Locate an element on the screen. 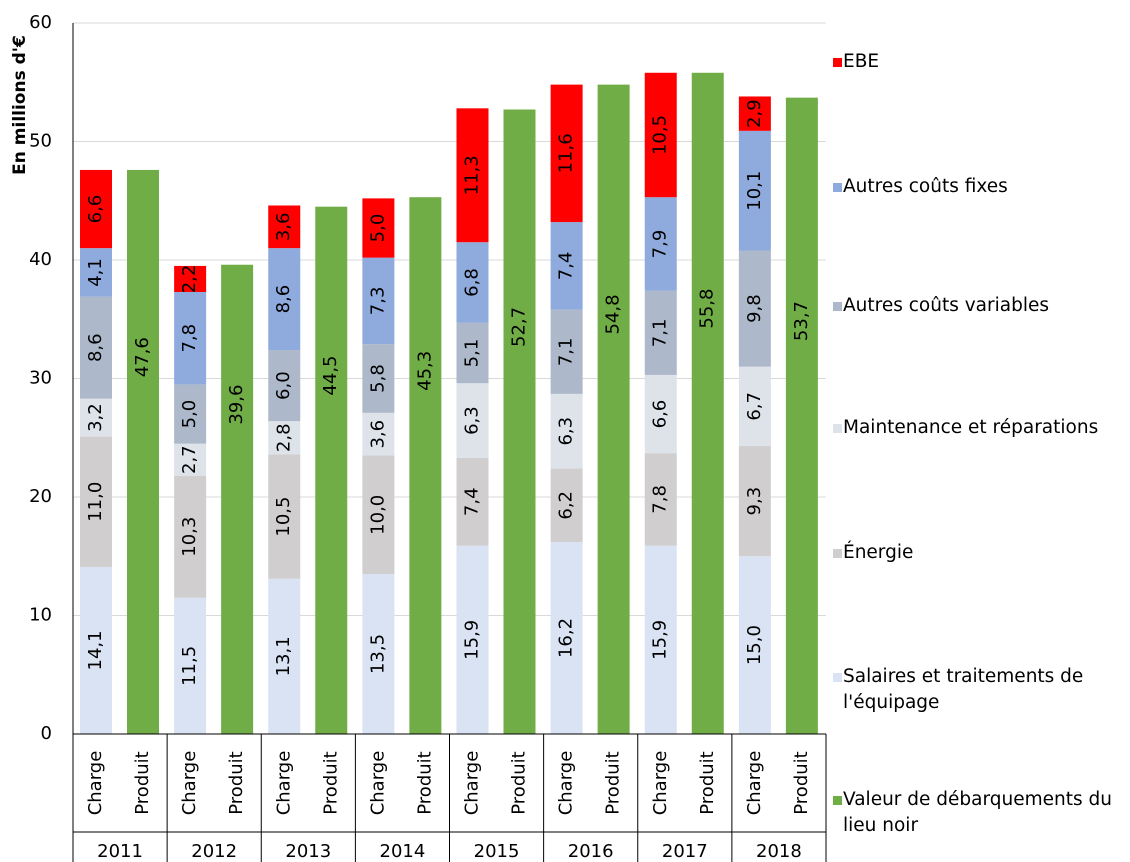 The image size is (1130, 862). value-label: 52,7 is located at coordinates (519, 327).